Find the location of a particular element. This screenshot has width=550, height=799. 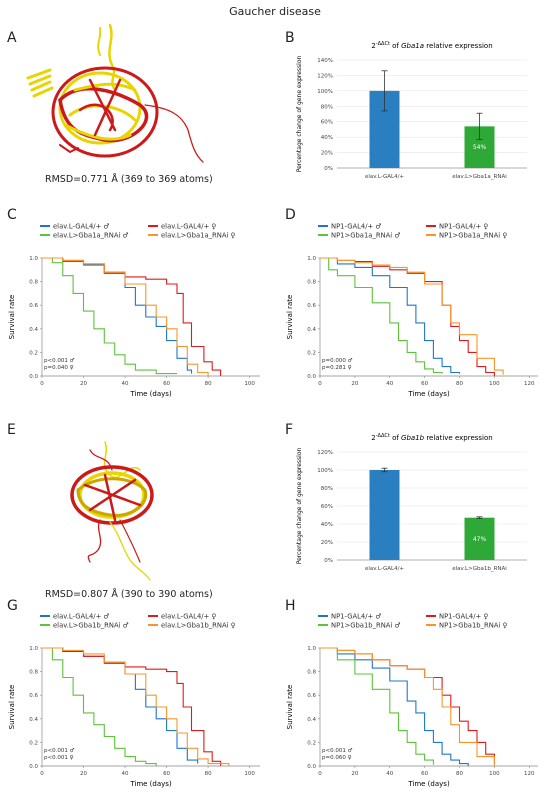

panel-label-a: A is located at coordinates (12, 38).